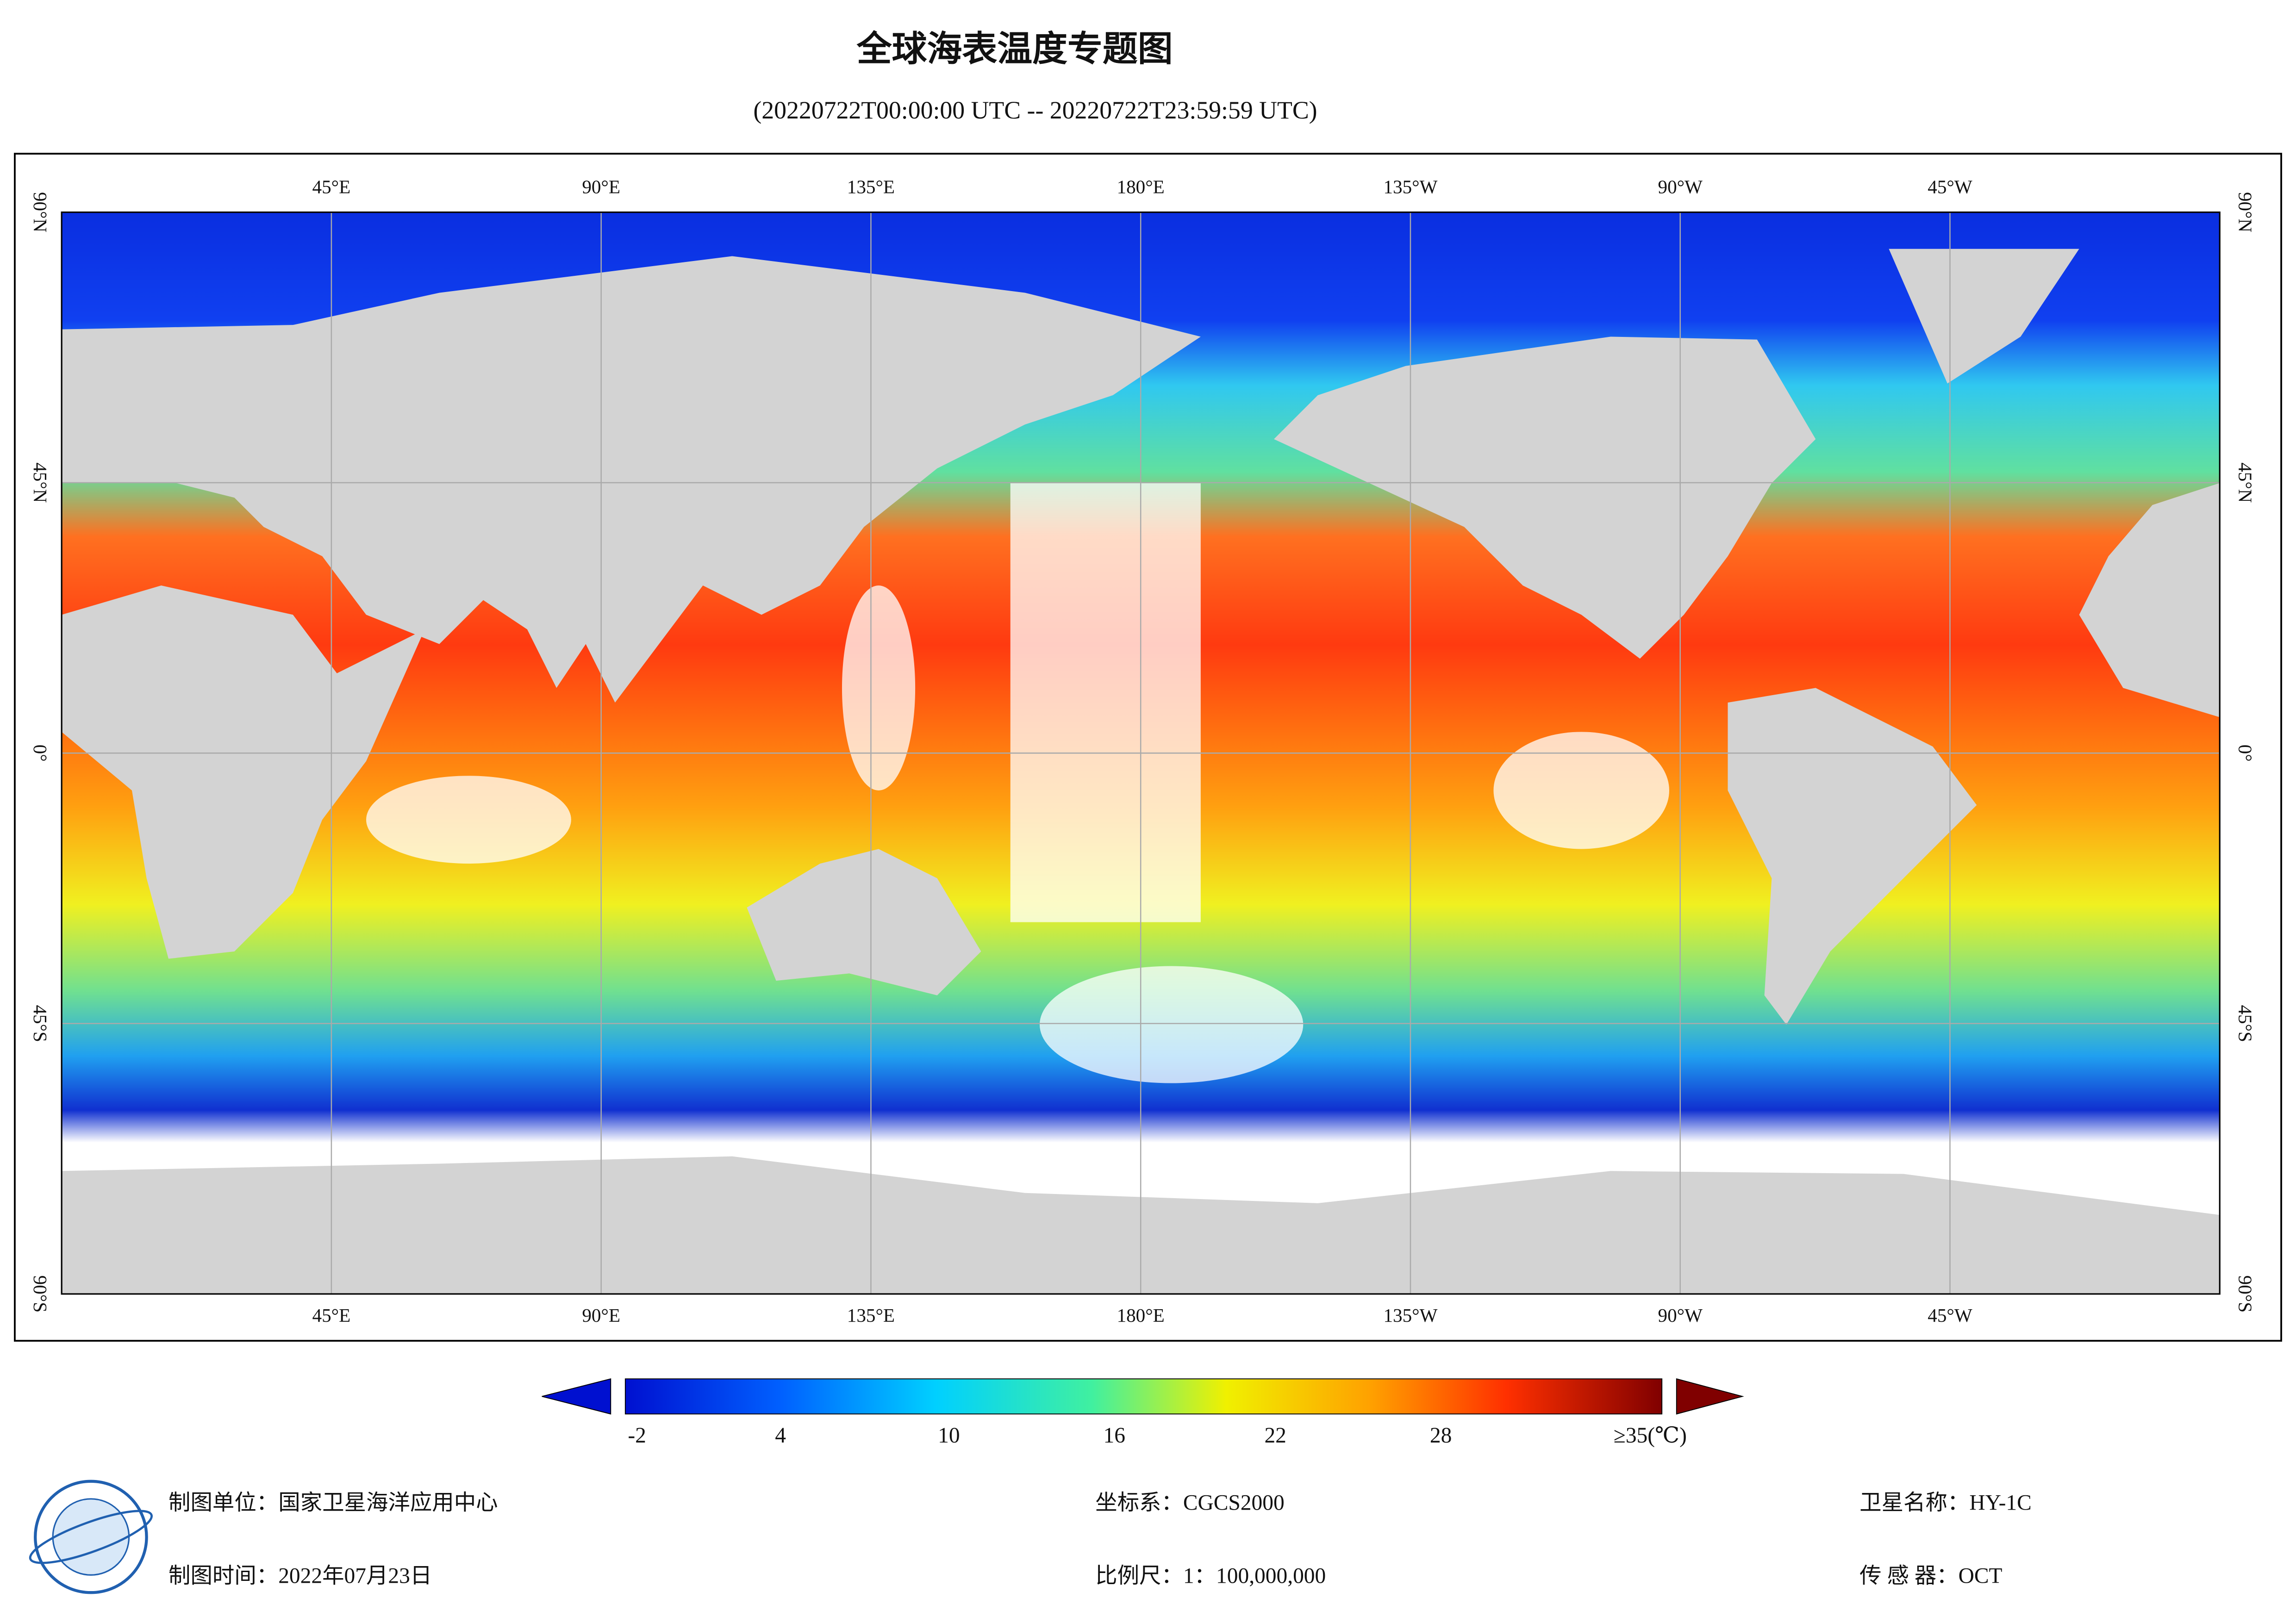 This screenshot has width=2296, height=1623. What do you see at coordinates (300, 1576) in the screenshot?
I see `footer-date: 制图时间：2022年07月23日` at bounding box center [300, 1576].